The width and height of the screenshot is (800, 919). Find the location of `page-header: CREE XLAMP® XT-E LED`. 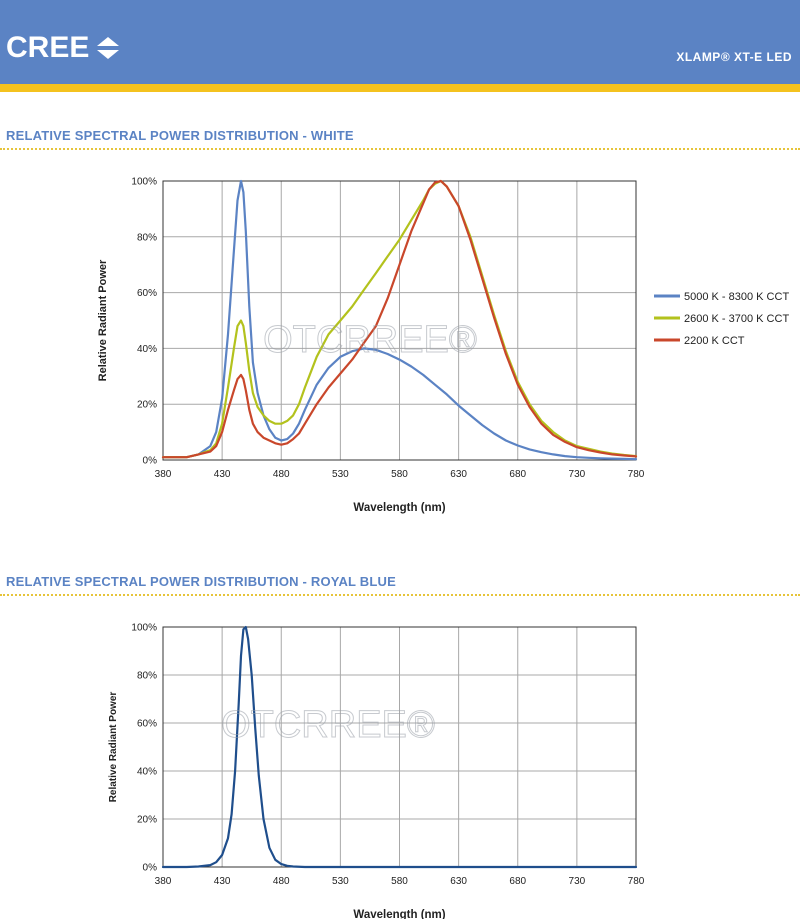

page-header: CREE XLAMP® XT-E LED is located at coordinates (400, 42).